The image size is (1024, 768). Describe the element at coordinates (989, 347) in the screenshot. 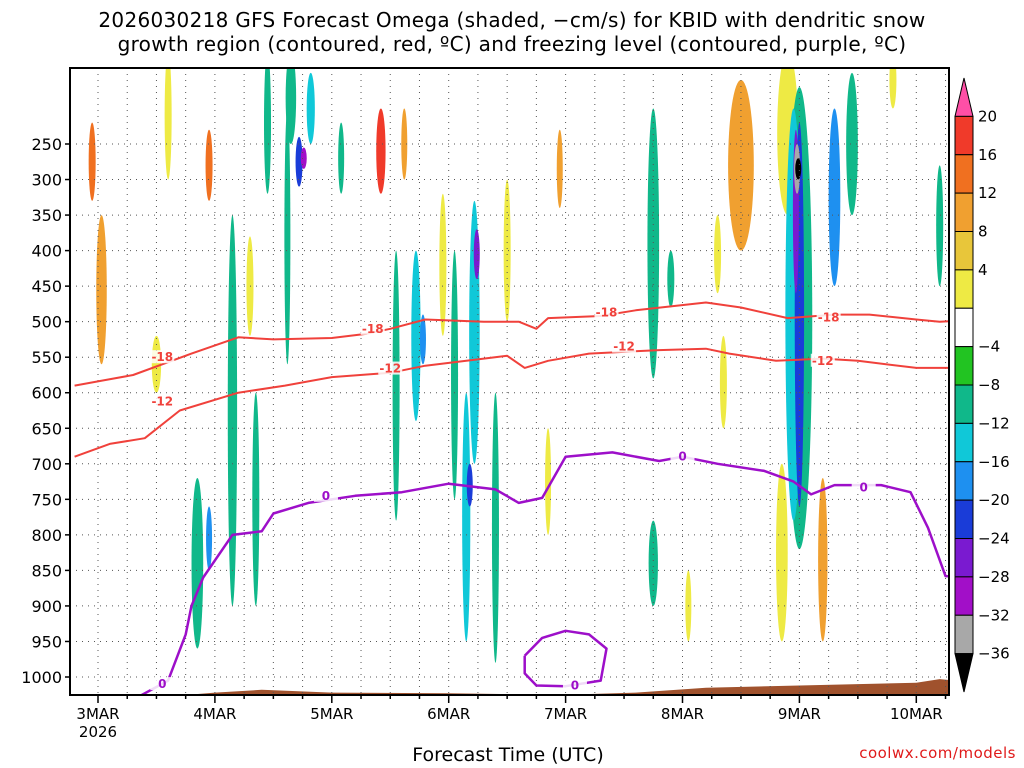

I see `colorbar-label: −4` at that location.